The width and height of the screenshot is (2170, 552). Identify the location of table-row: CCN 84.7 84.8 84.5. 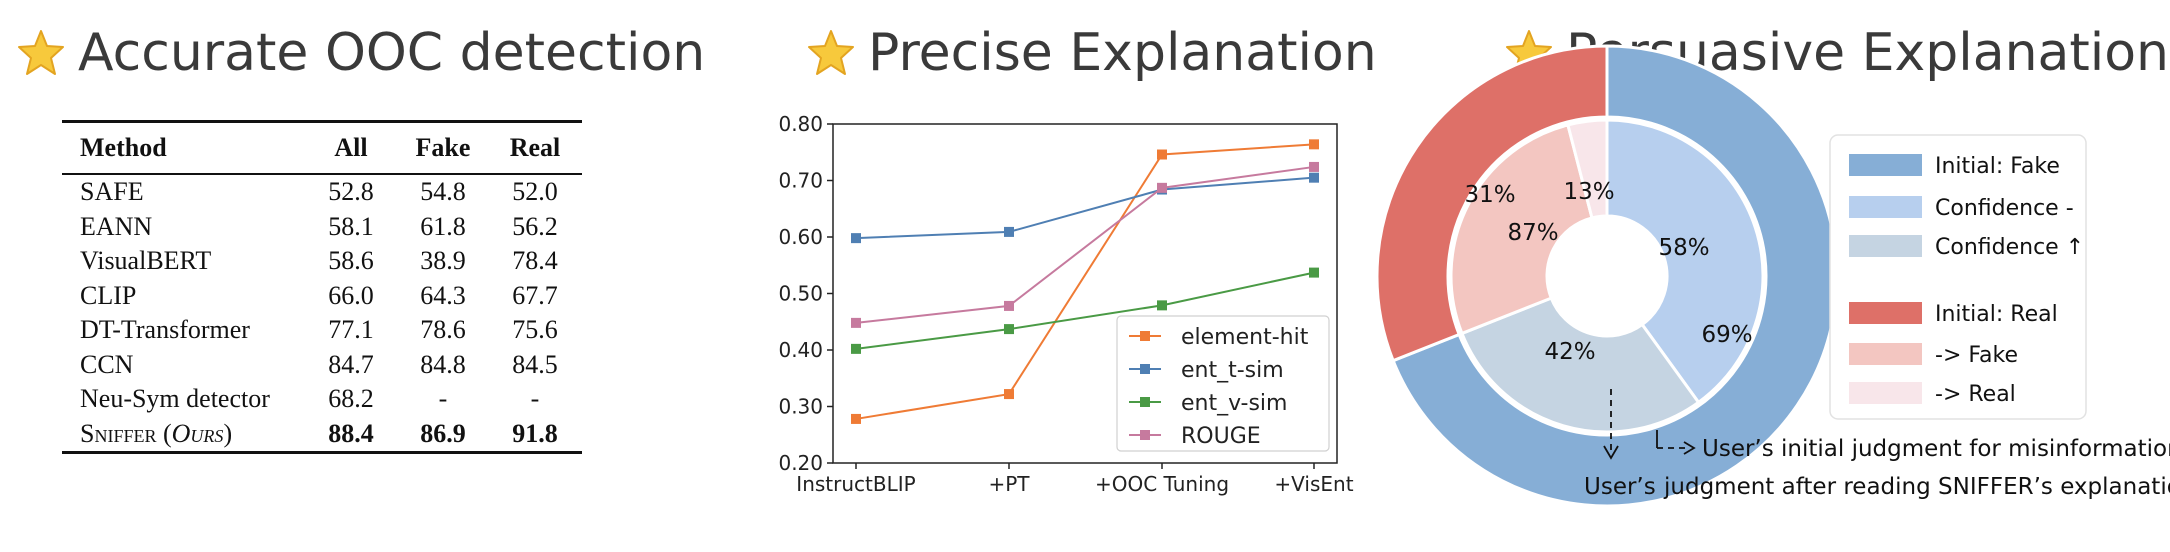
(322, 365).